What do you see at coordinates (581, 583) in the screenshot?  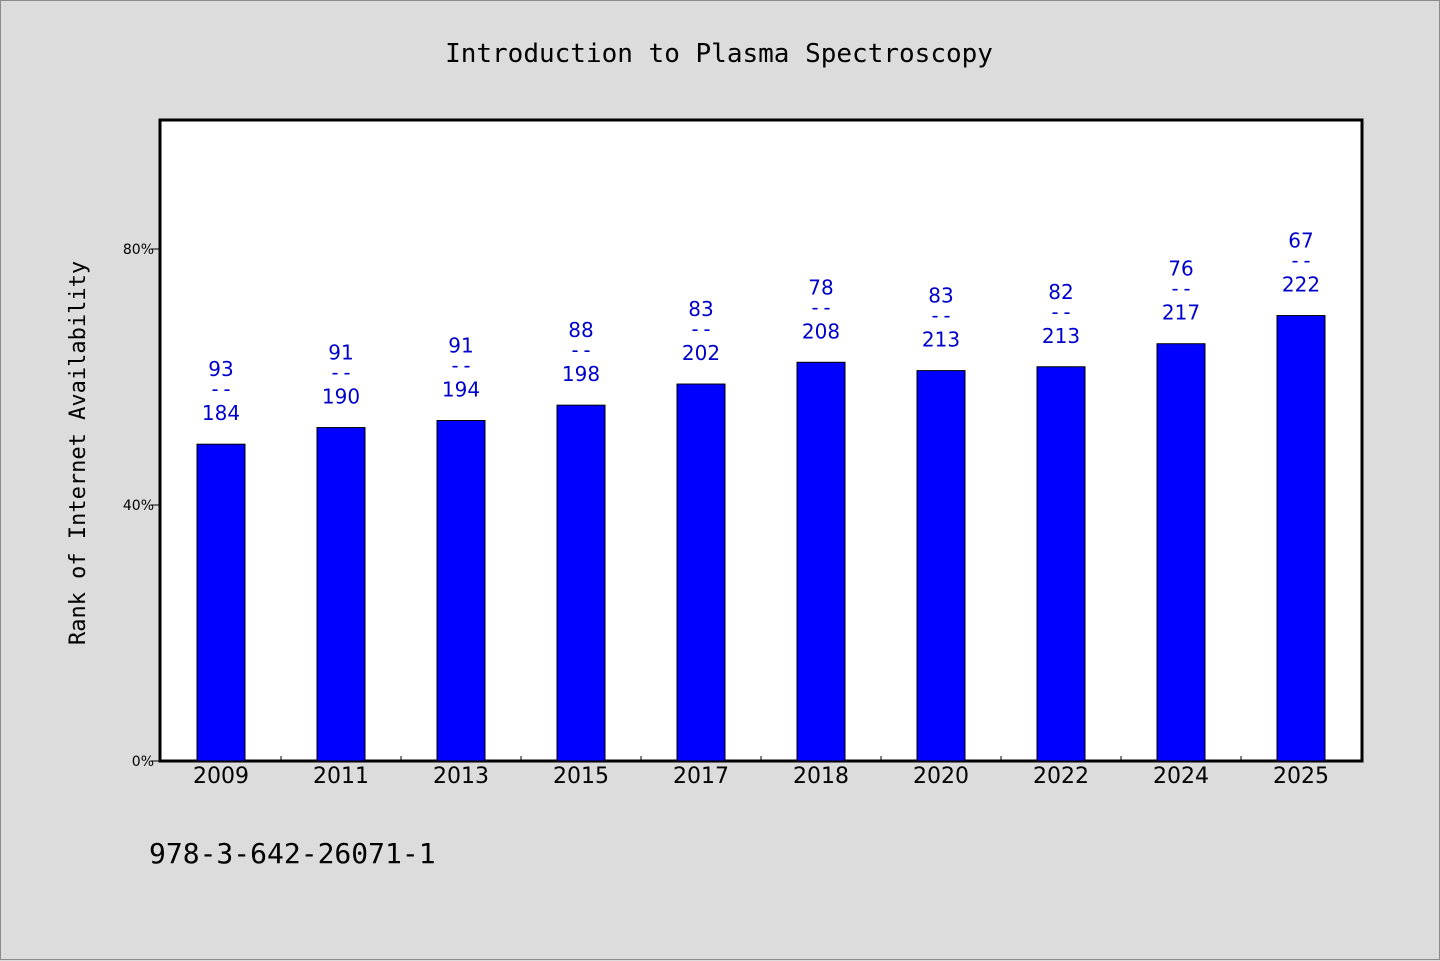 I see `bar-2015` at bounding box center [581, 583].